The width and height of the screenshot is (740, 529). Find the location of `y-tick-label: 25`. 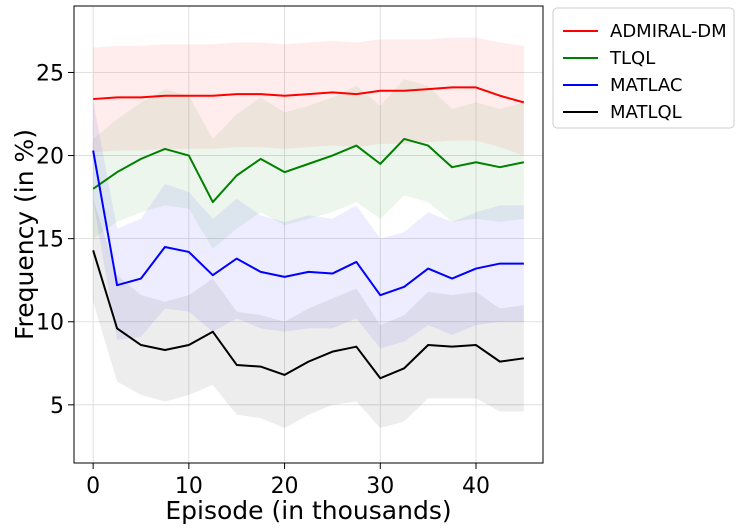

y-tick-label: 25 is located at coordinates (50, 73).